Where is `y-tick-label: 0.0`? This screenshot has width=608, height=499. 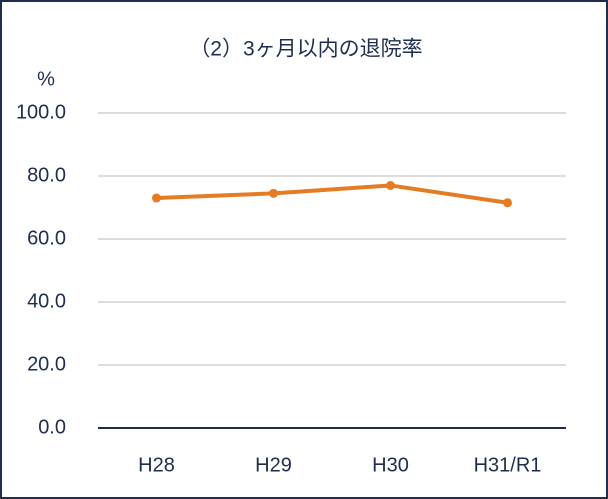
y-tick-label: 0.0 is located at coordinates (52, 427).